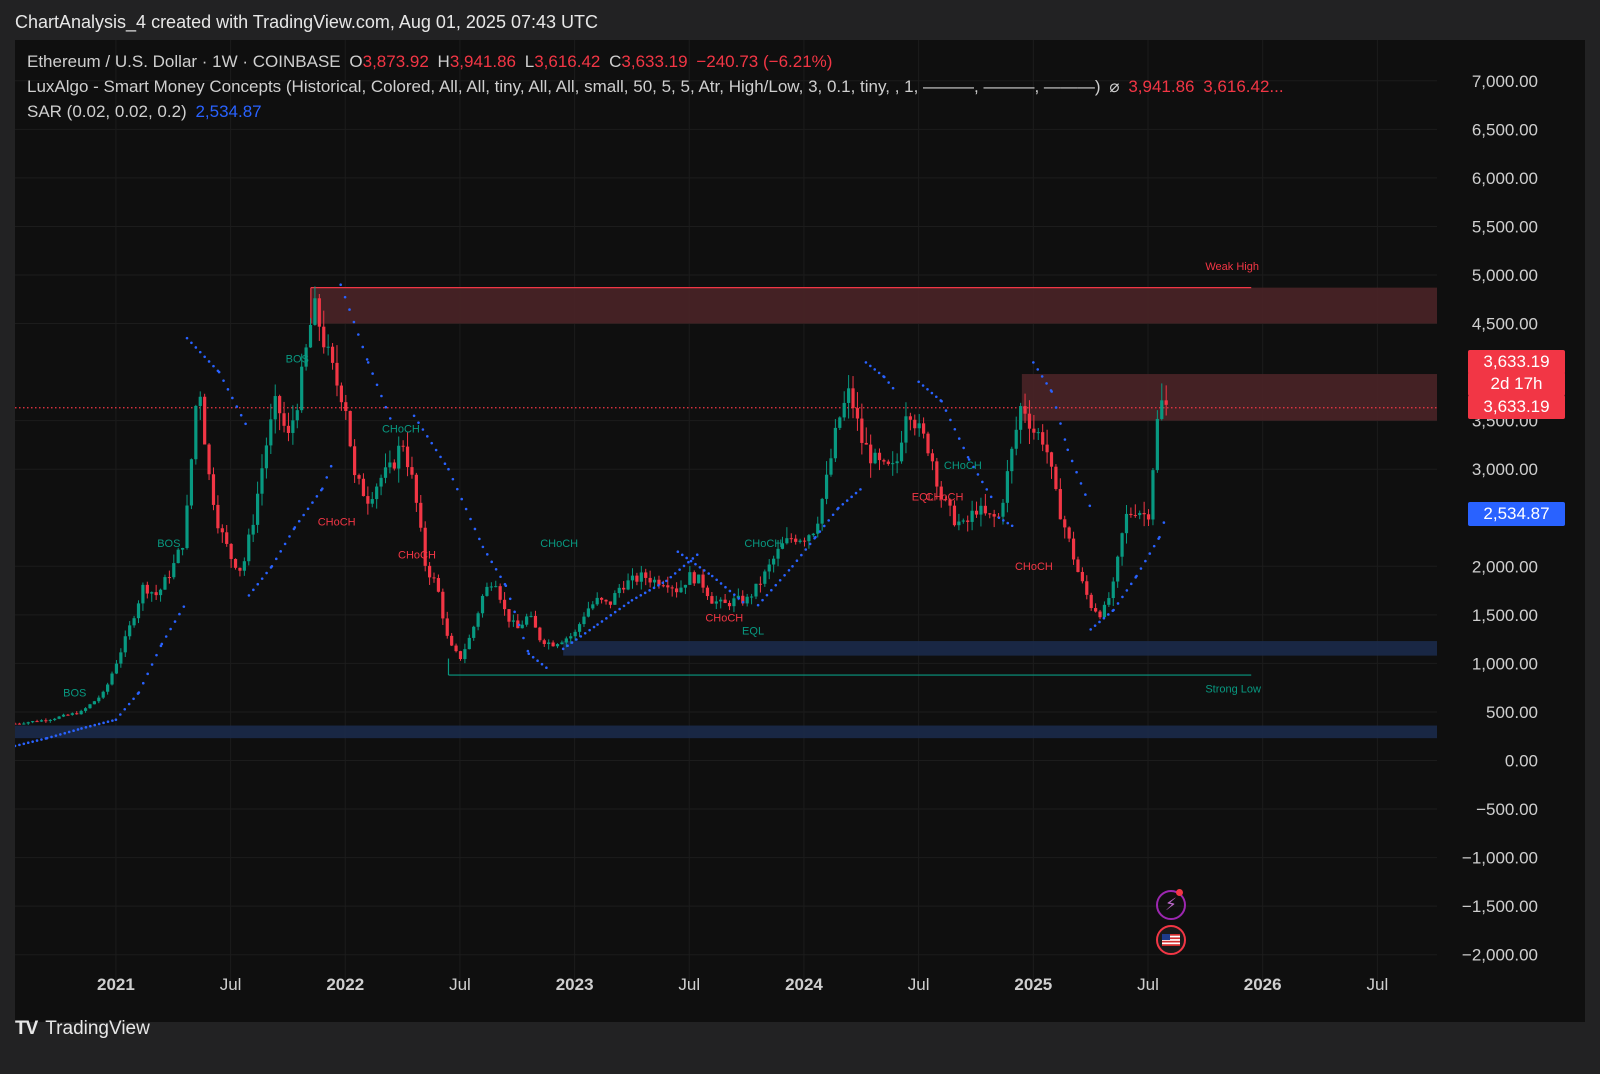  I want to click on y-tick-label: 500.00, so click(1512, 712).